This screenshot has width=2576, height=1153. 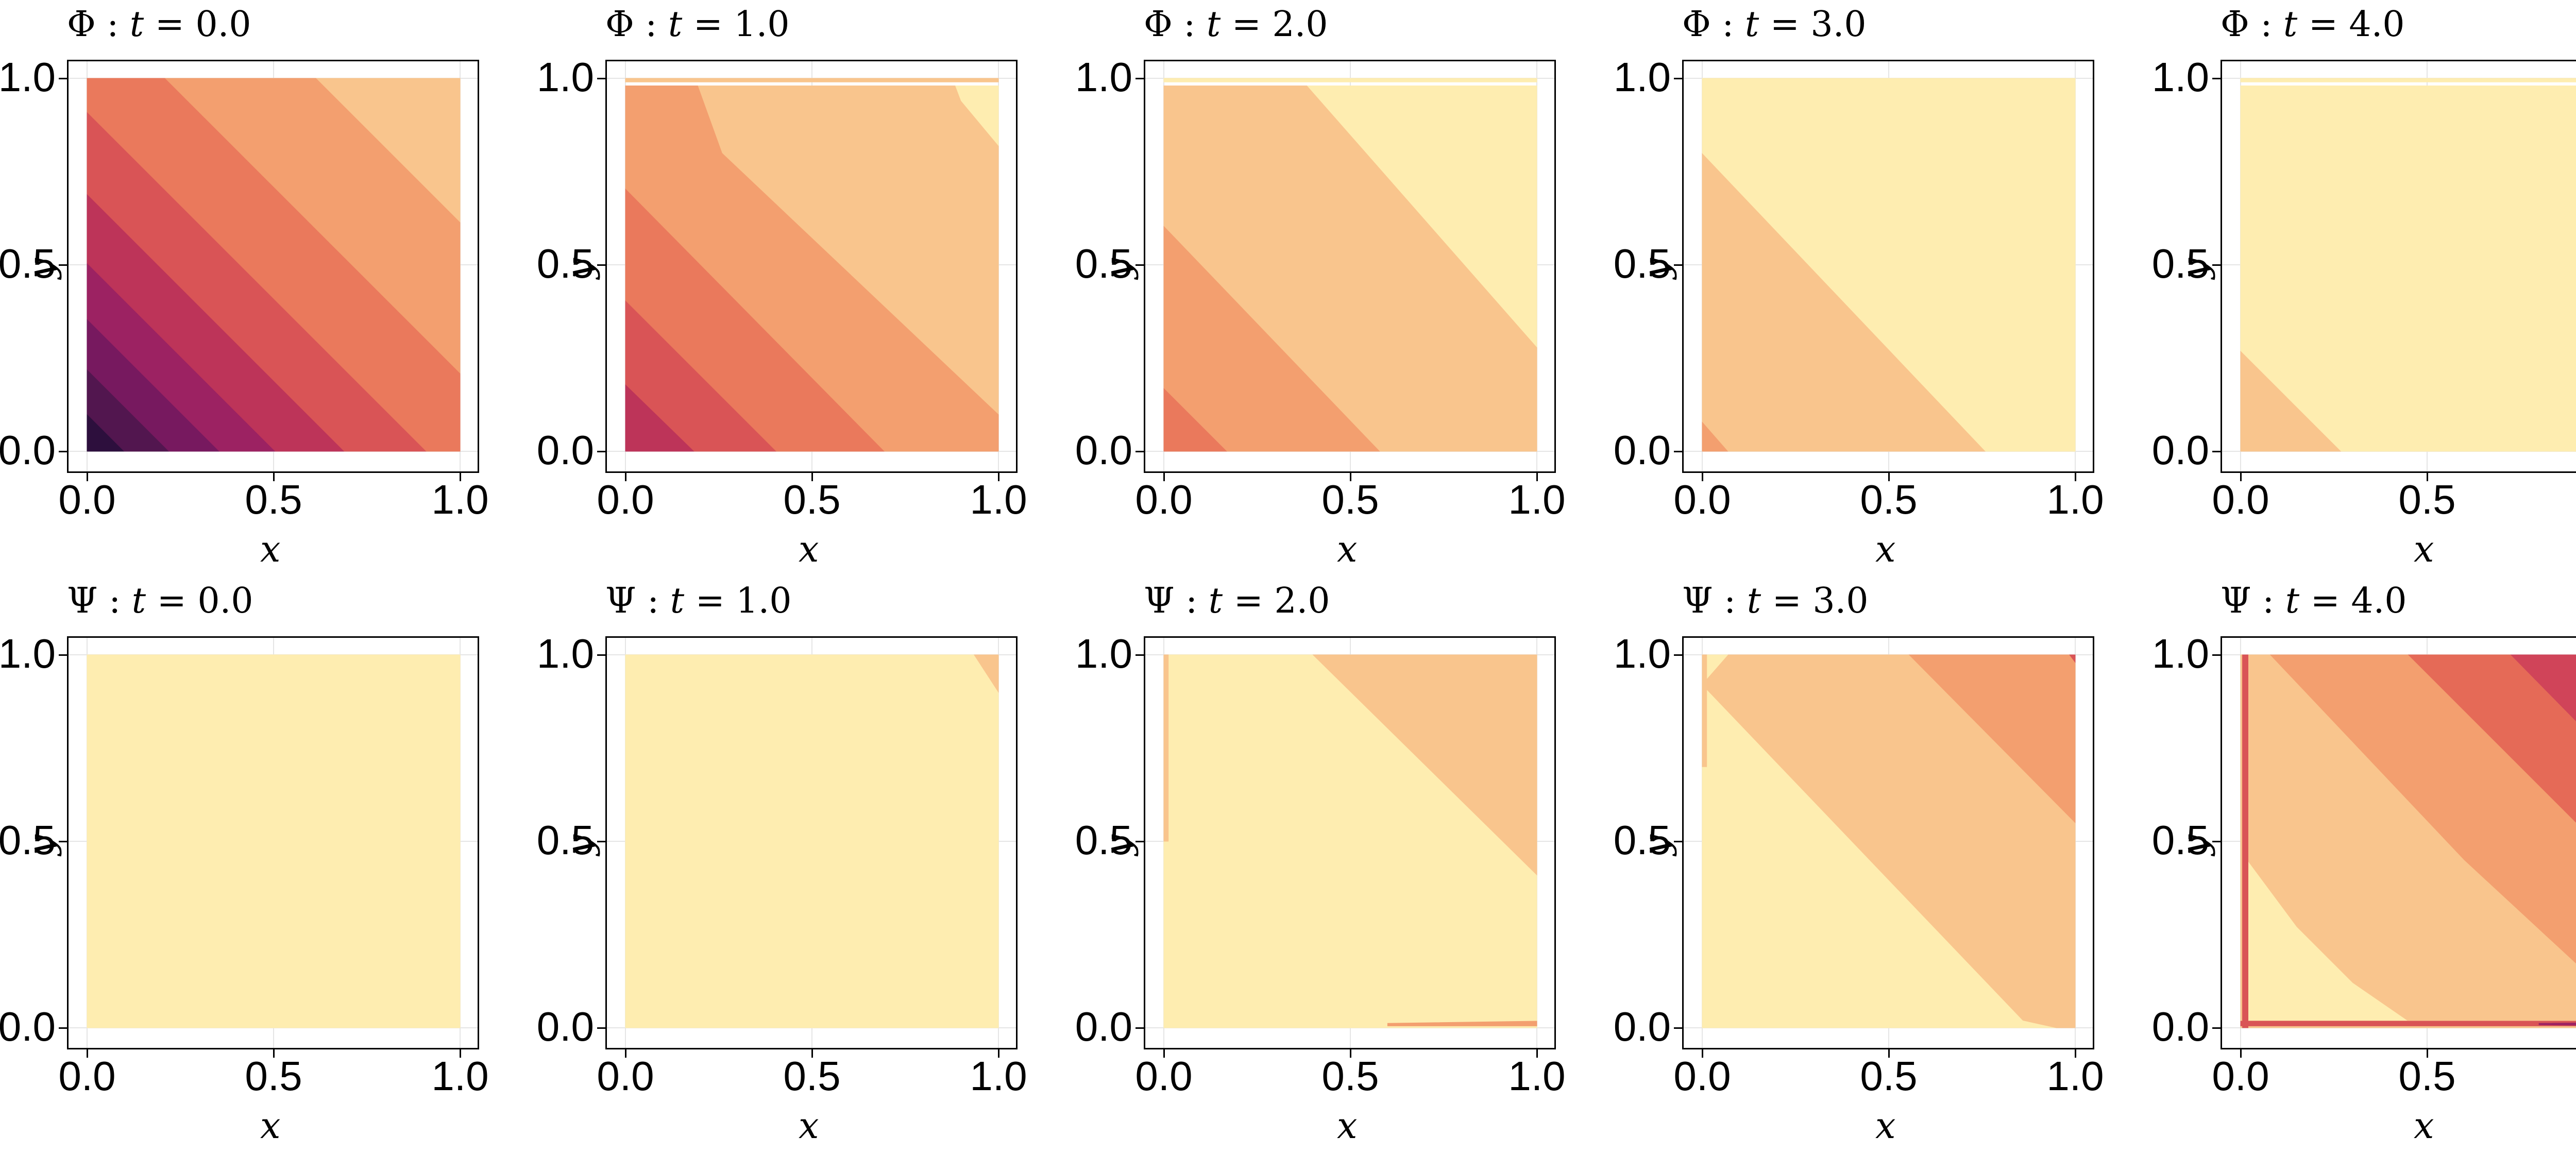 I want to click on contour-panel-phi-t2_0: Φ : t = 2.0 0.0 0.5 1.0 0.0 0.5 1.0 x y, so click(x=1292, y=288).